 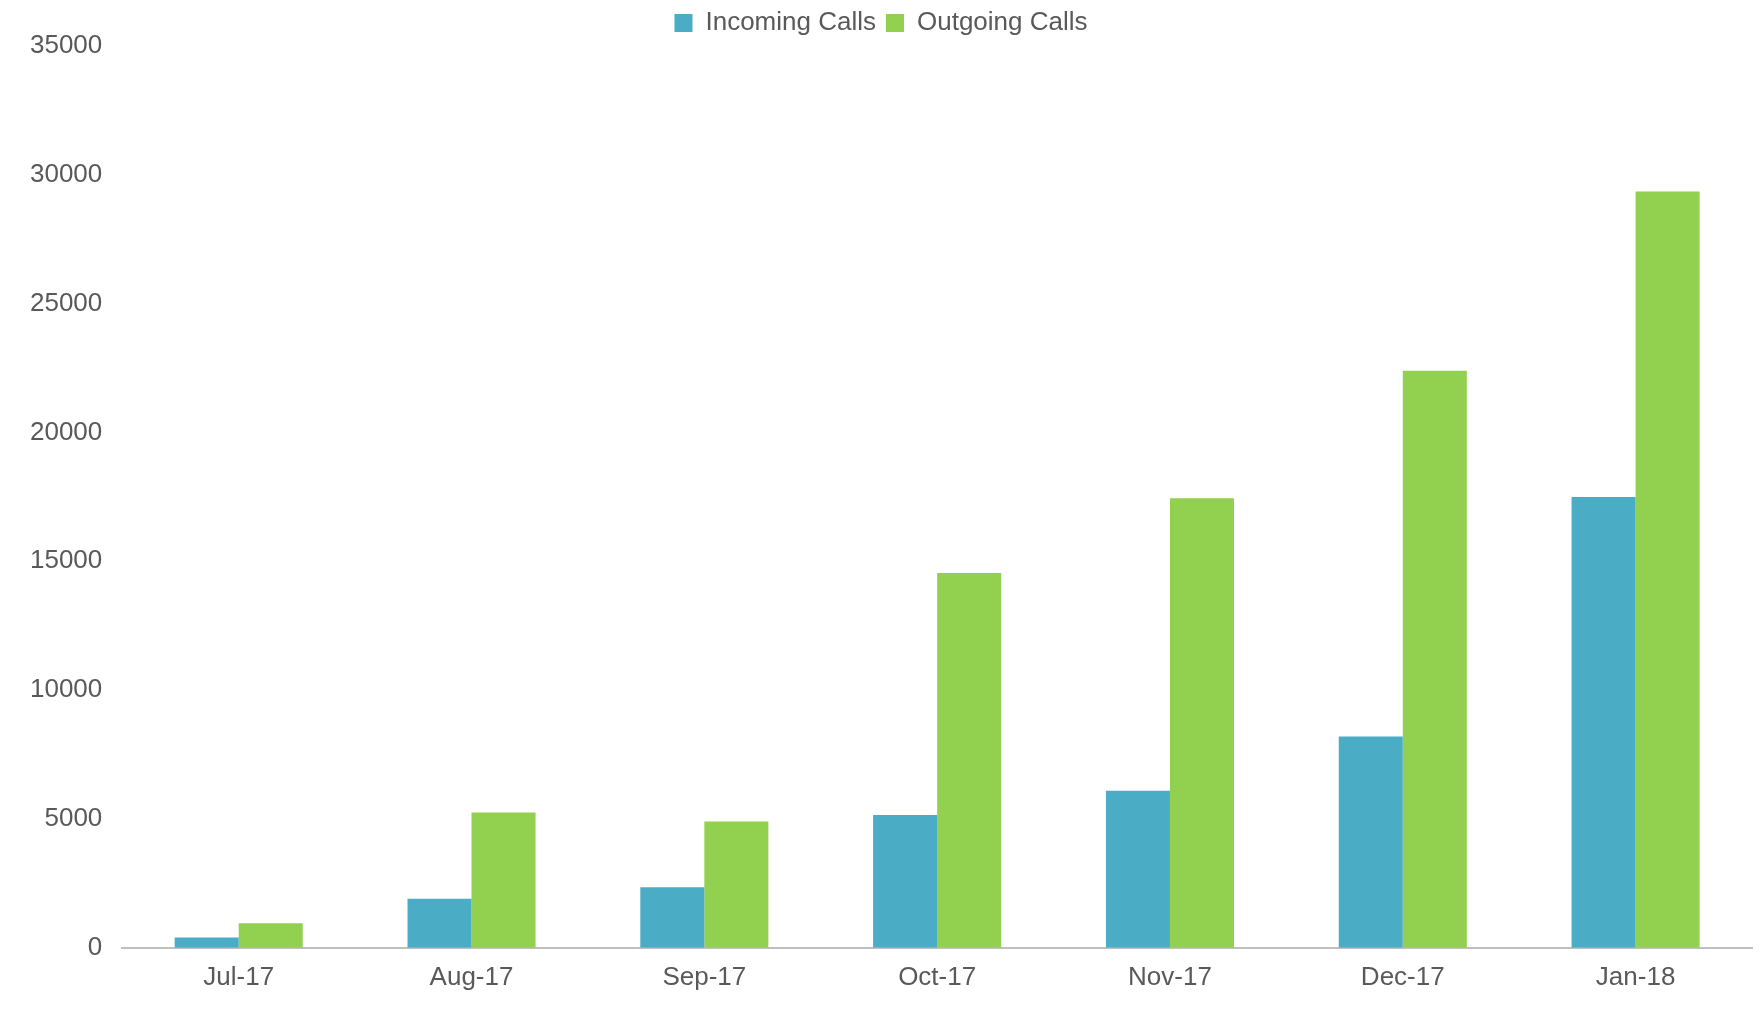 What do you see at coordinates (1635, 975) in the screenshot?
I see `x-tick-label: Jan-18` at bounding box center [1635, 975].